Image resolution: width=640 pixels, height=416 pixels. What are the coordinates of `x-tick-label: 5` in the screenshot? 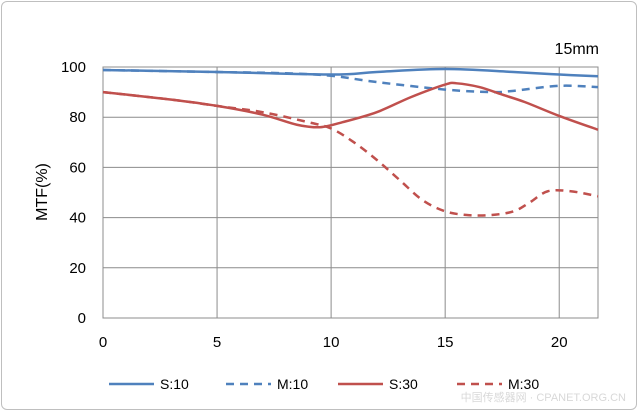 It's located at (217, 342).